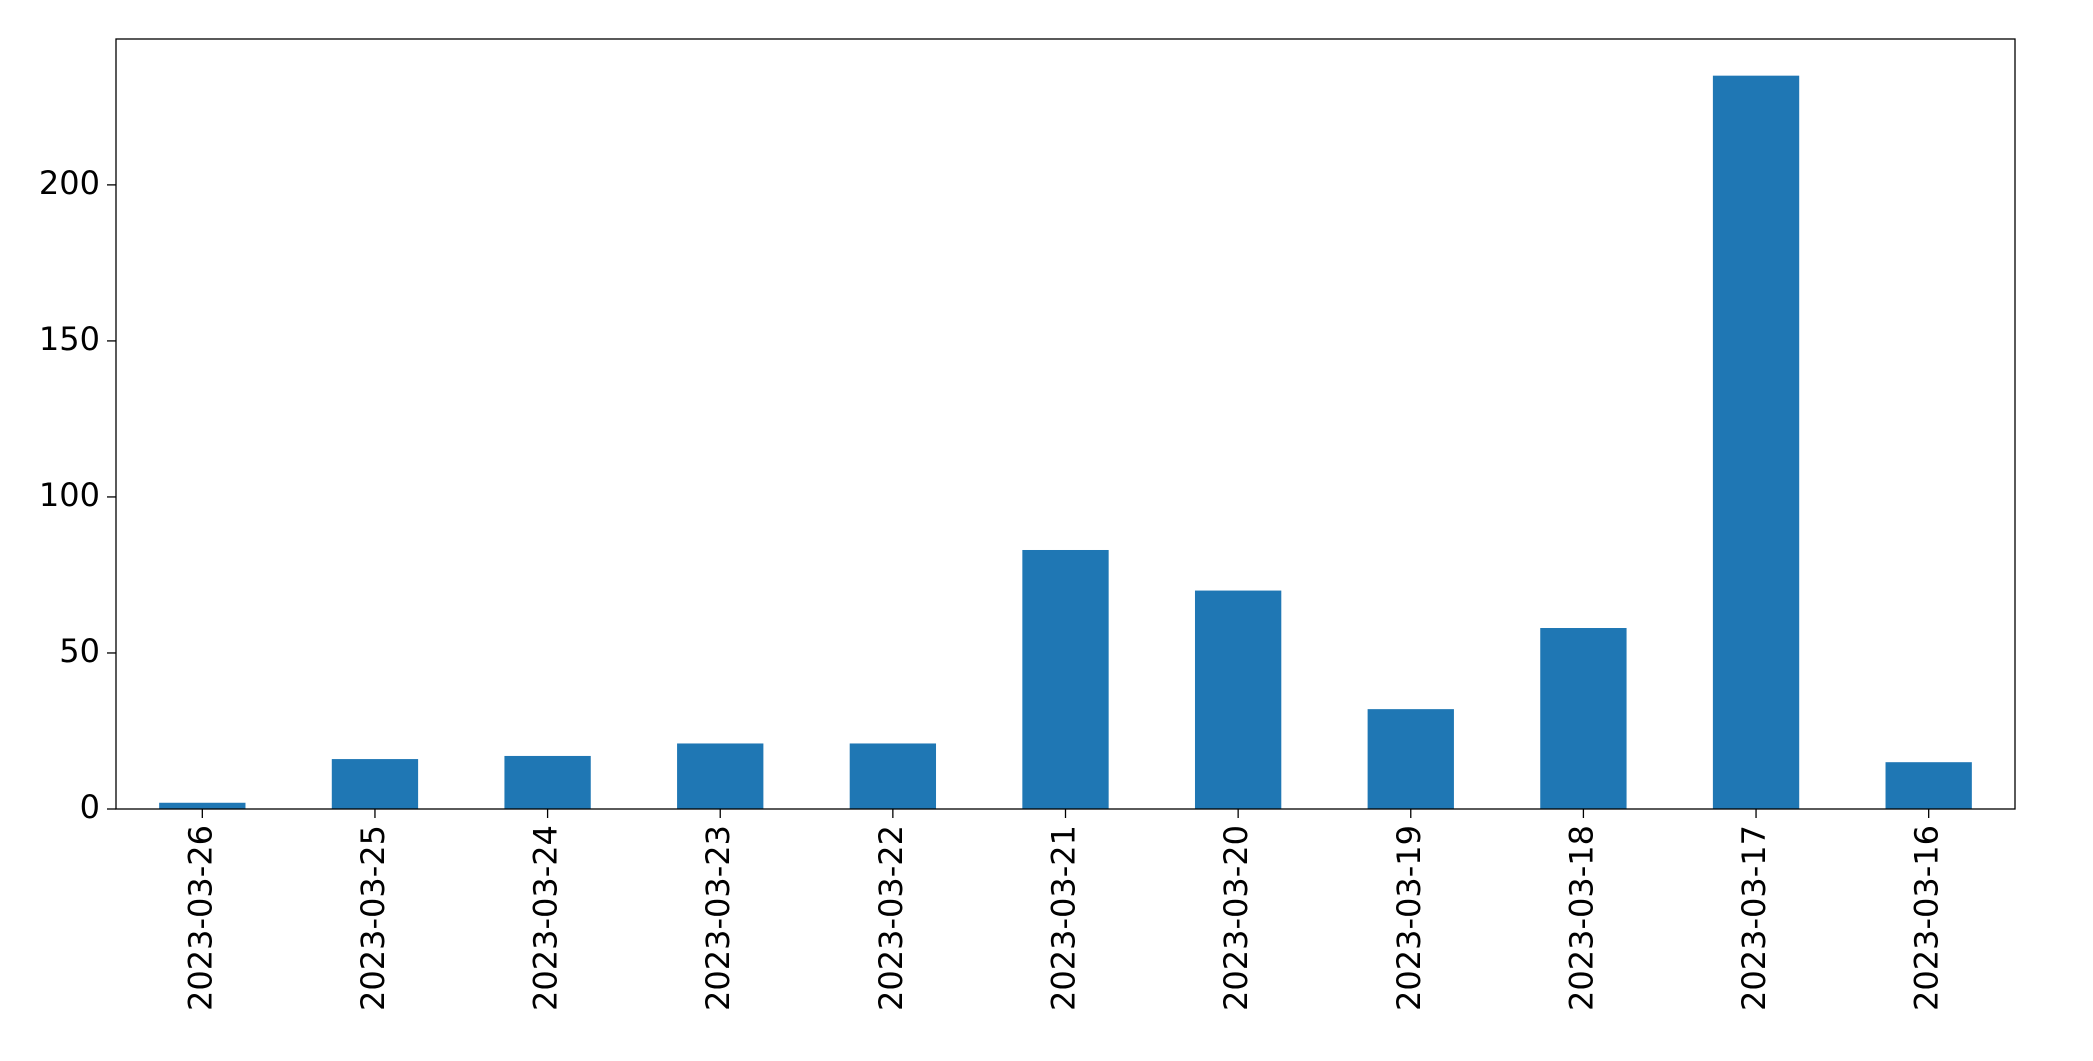 The height and width of the screenshot is (1061, 2093). I want to click on y-tick-label: 100, so click(69, 495).